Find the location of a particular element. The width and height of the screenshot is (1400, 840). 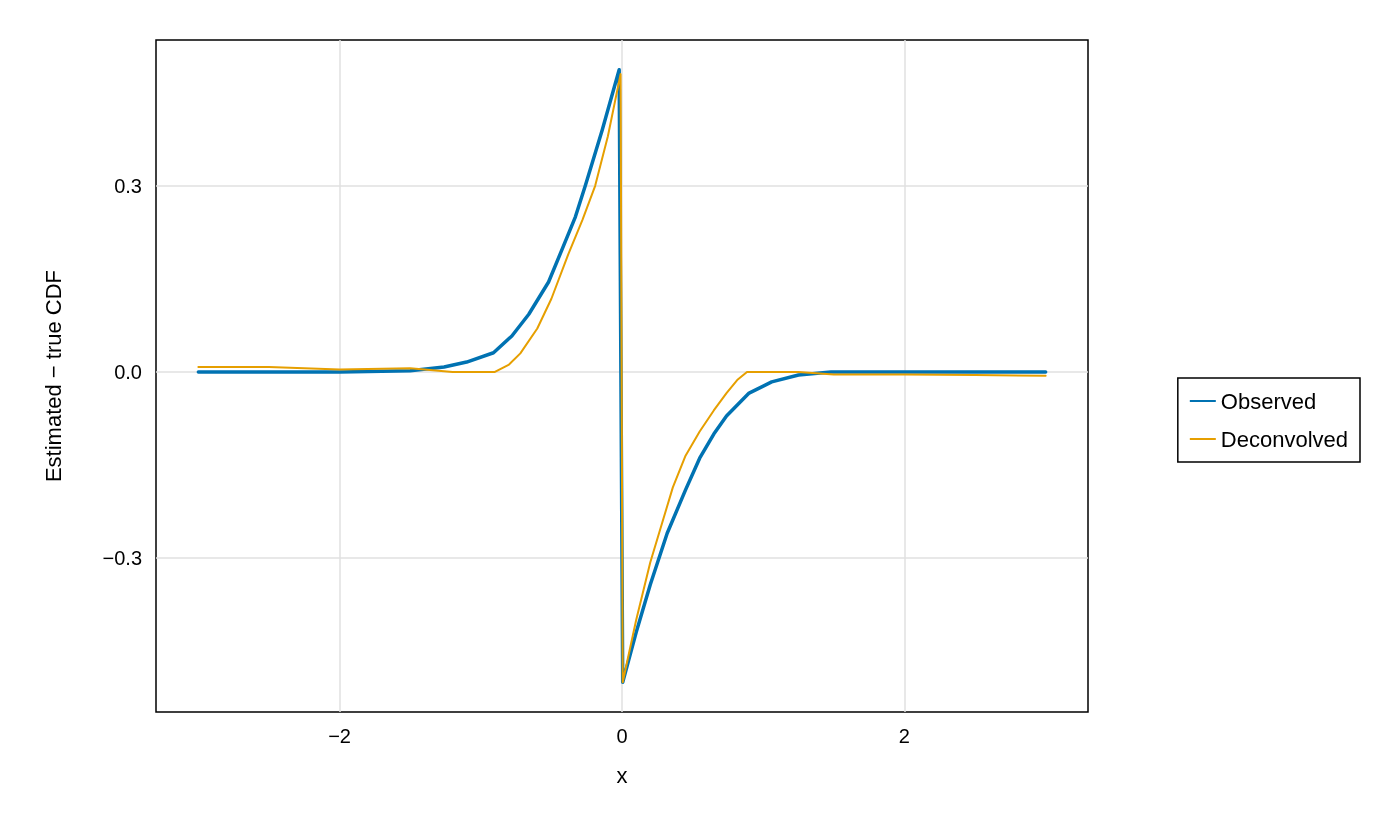

x-tick-label: 2 is located at coordinates (904, 736).